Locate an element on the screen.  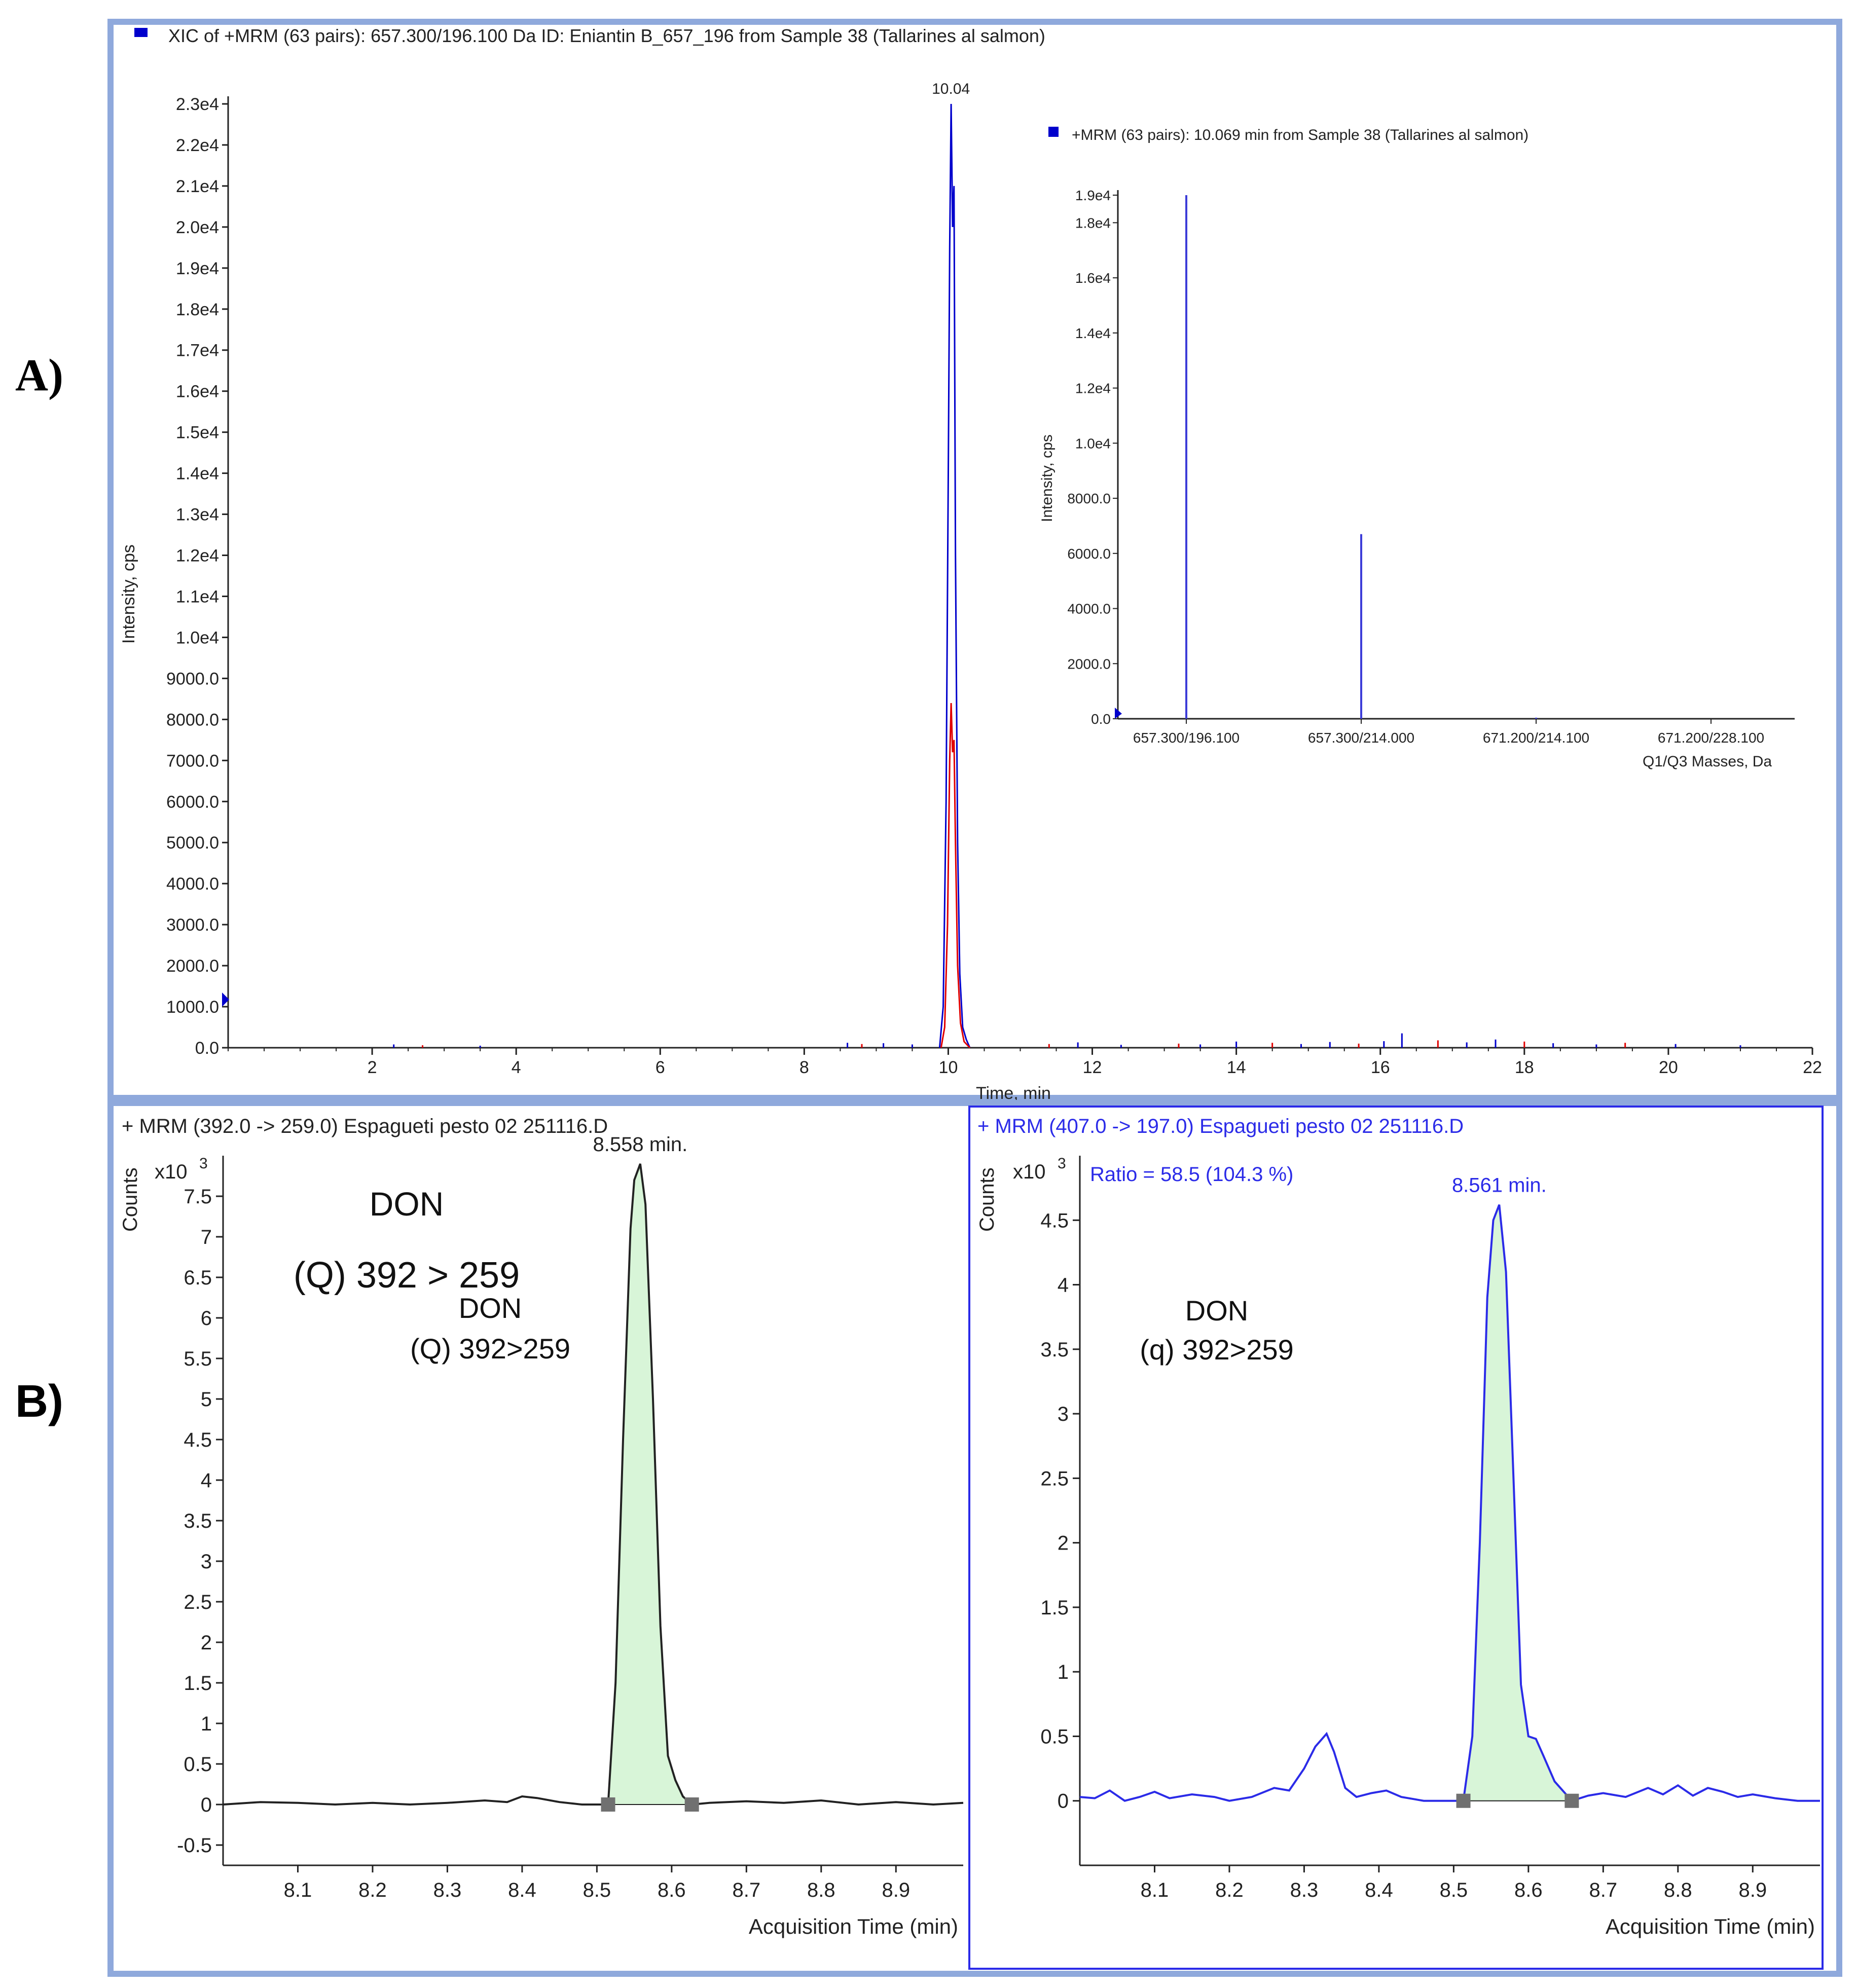
ratio-label: Ratio = 58.5 (104.3 %) is located at coordinates (1191, 1175).